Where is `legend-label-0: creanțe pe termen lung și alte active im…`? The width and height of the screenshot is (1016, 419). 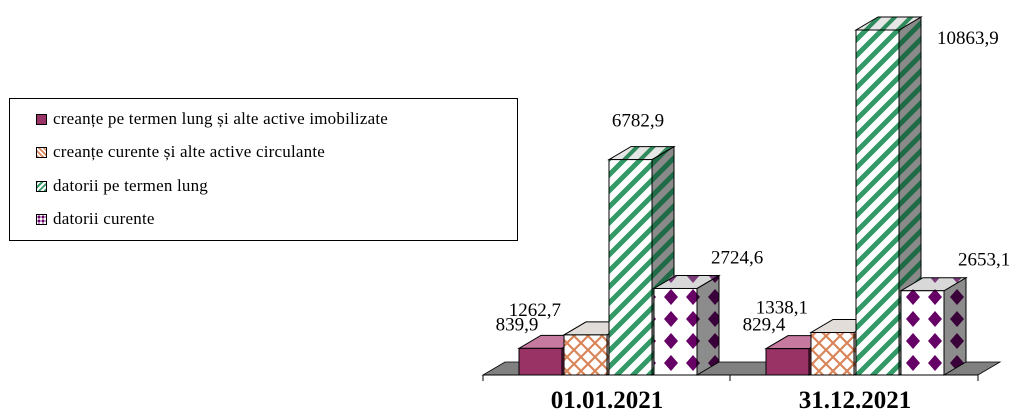 legend-label-0: creanțe pe termen lung și alte active im… is located at coordinates (221, 118).